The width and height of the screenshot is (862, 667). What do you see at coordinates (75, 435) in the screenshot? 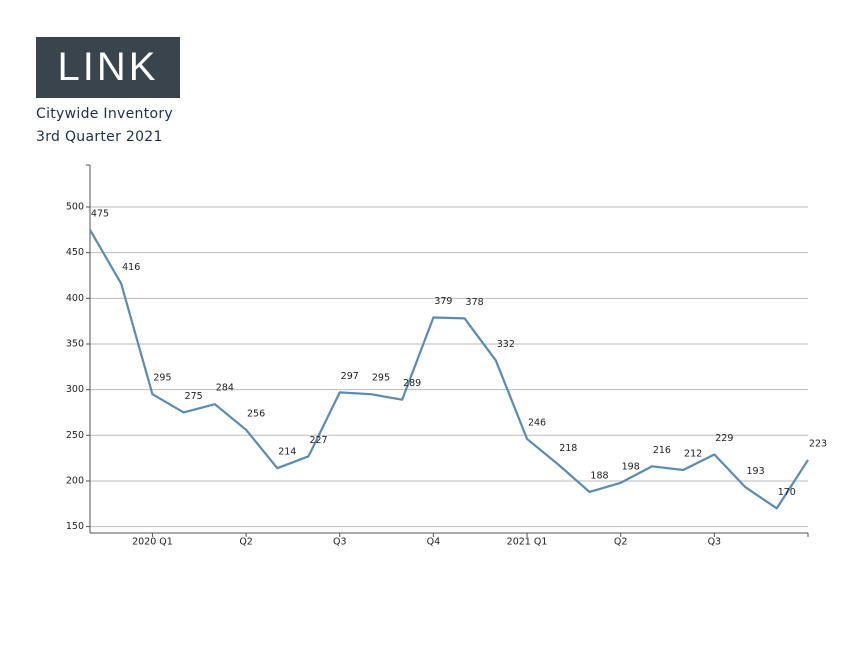
I see `y-tick-label: 250` at bounding box center [75, 435].